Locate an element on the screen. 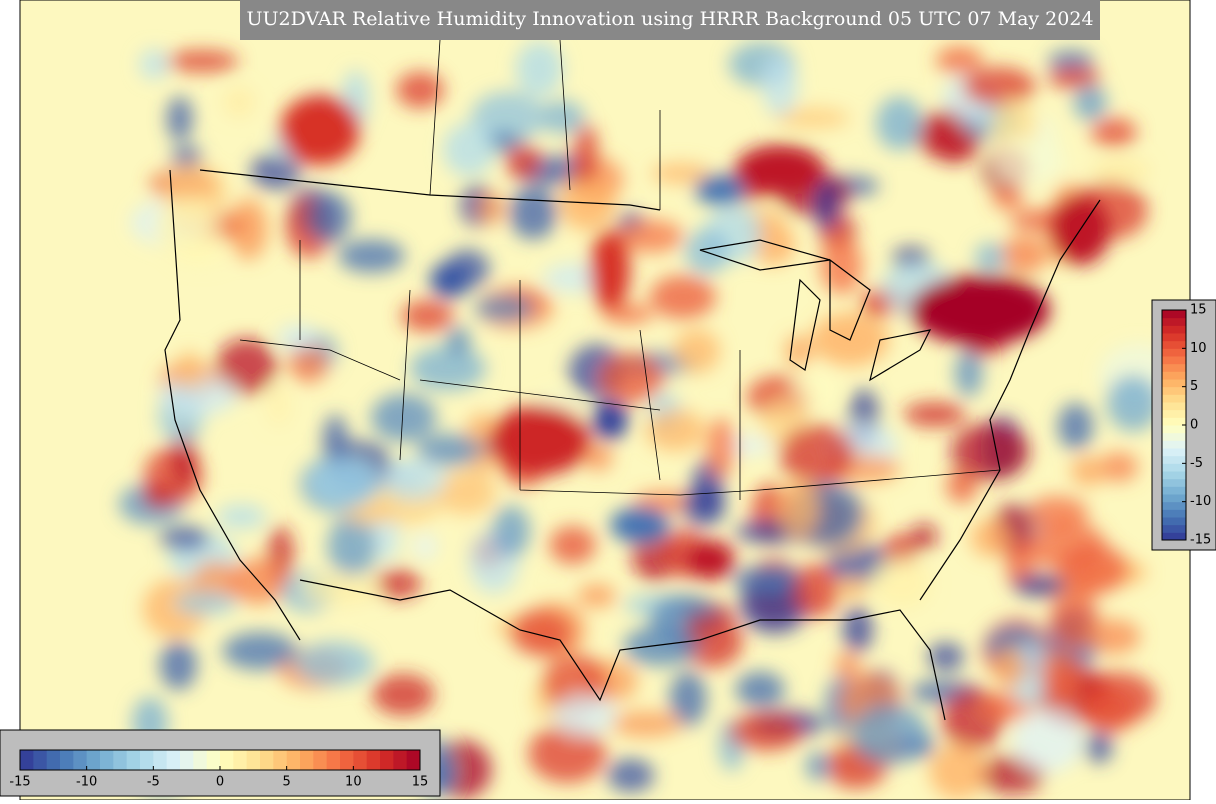 The image size is (1216, 804). west-coast is located at coordinates (232, 405).